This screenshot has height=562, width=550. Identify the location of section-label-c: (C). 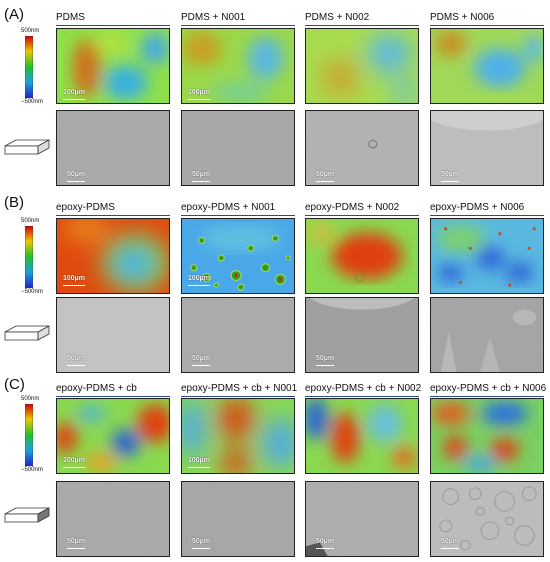
(14, 384).